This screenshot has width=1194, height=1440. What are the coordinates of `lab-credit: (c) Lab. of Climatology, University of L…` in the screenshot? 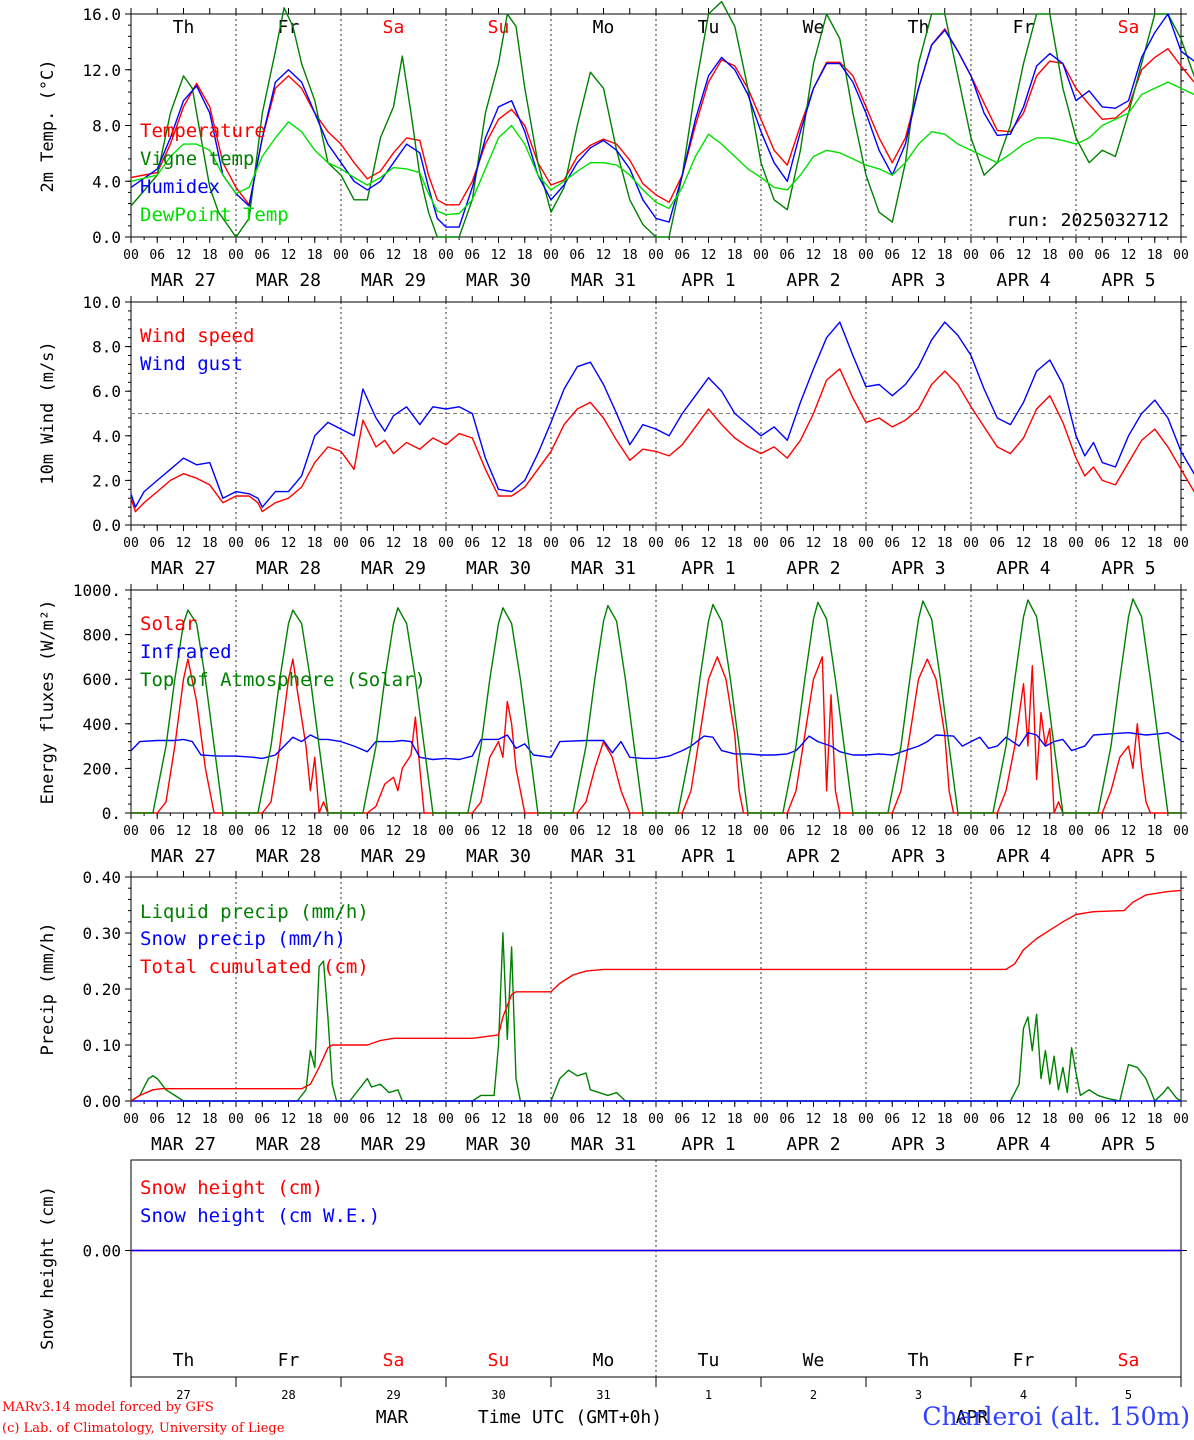 It's located at (143, 1428).